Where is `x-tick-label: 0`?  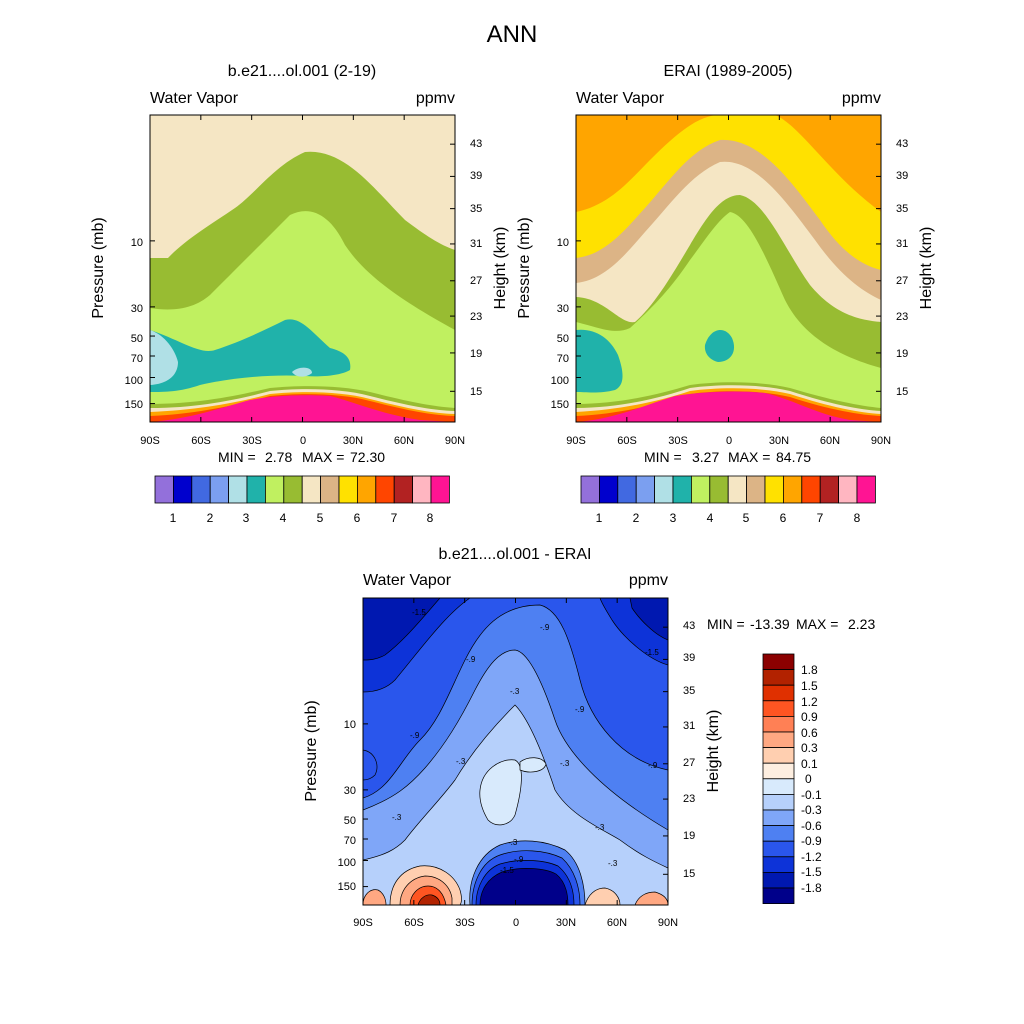 x-tick-label: 0 is located at coordinates (729, 441).